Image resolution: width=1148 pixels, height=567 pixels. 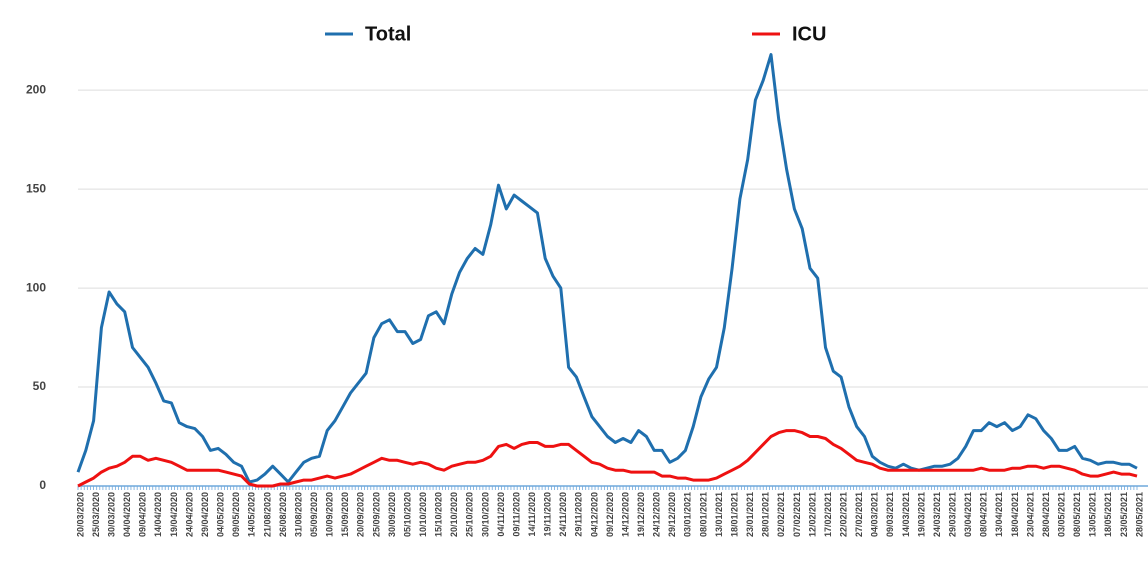 I want to click on x-tick-label: 24/04/2020, so click(x=189, y=514).